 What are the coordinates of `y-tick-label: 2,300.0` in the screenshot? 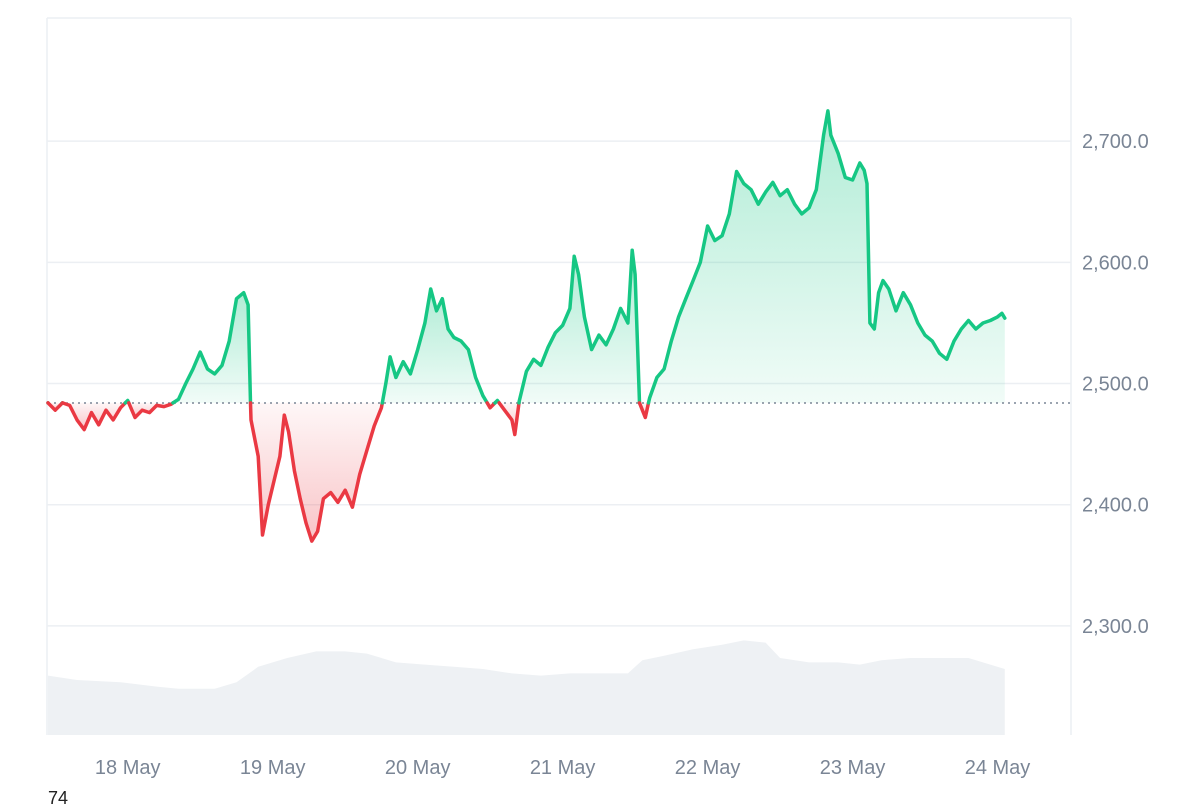 It's located at (1115, 627).